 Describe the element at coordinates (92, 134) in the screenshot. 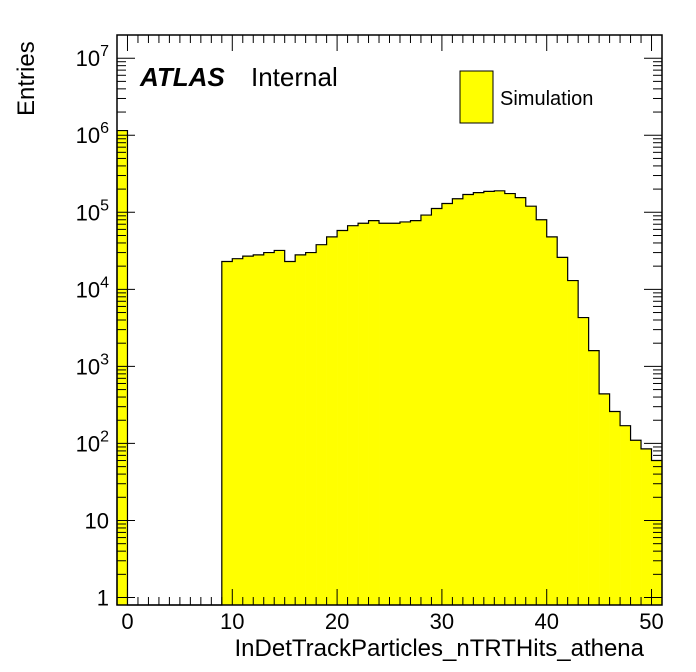

I see `y-tick-label: 10⁶` at that location.